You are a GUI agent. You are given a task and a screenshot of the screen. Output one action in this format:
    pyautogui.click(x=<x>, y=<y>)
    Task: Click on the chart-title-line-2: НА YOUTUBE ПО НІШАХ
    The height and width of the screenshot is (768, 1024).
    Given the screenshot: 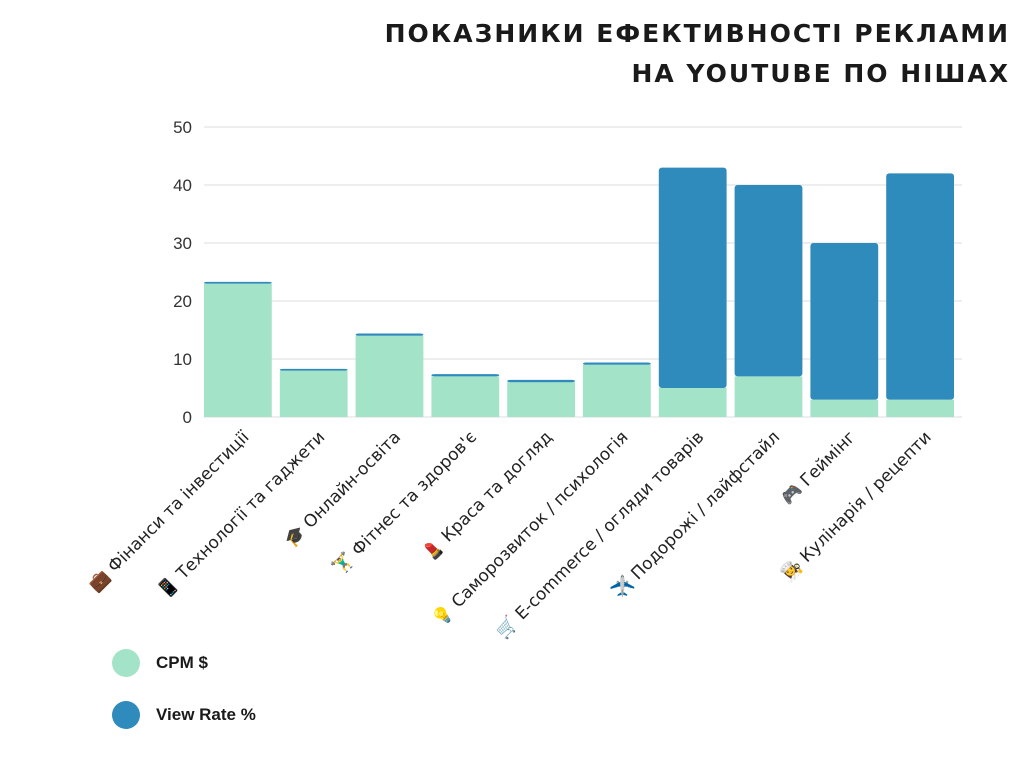 What is the action you would take?
    pyautogui.click(x=820, y=73)
    